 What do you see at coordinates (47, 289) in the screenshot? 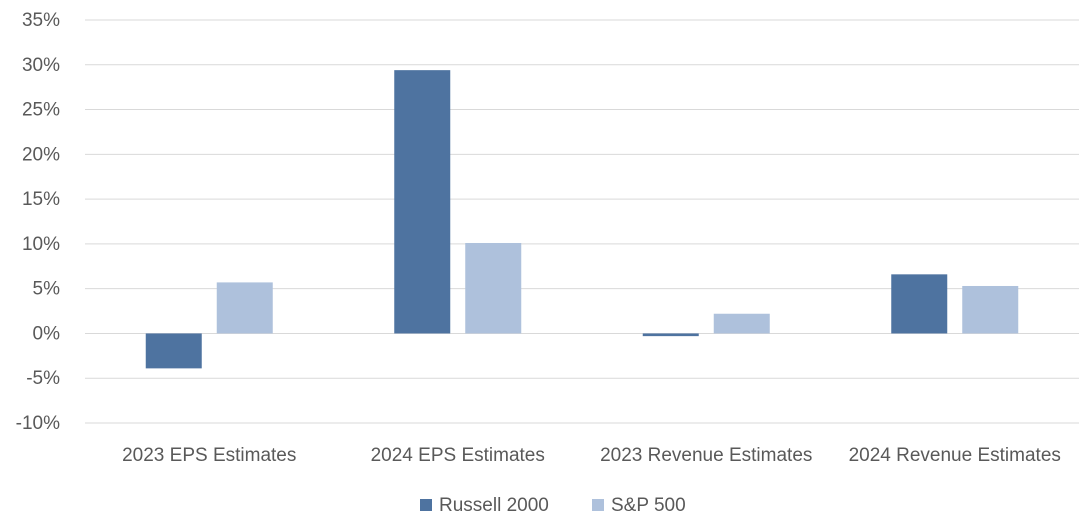
I see `y-tick-label: 5%` at bounding box center [47, 289].